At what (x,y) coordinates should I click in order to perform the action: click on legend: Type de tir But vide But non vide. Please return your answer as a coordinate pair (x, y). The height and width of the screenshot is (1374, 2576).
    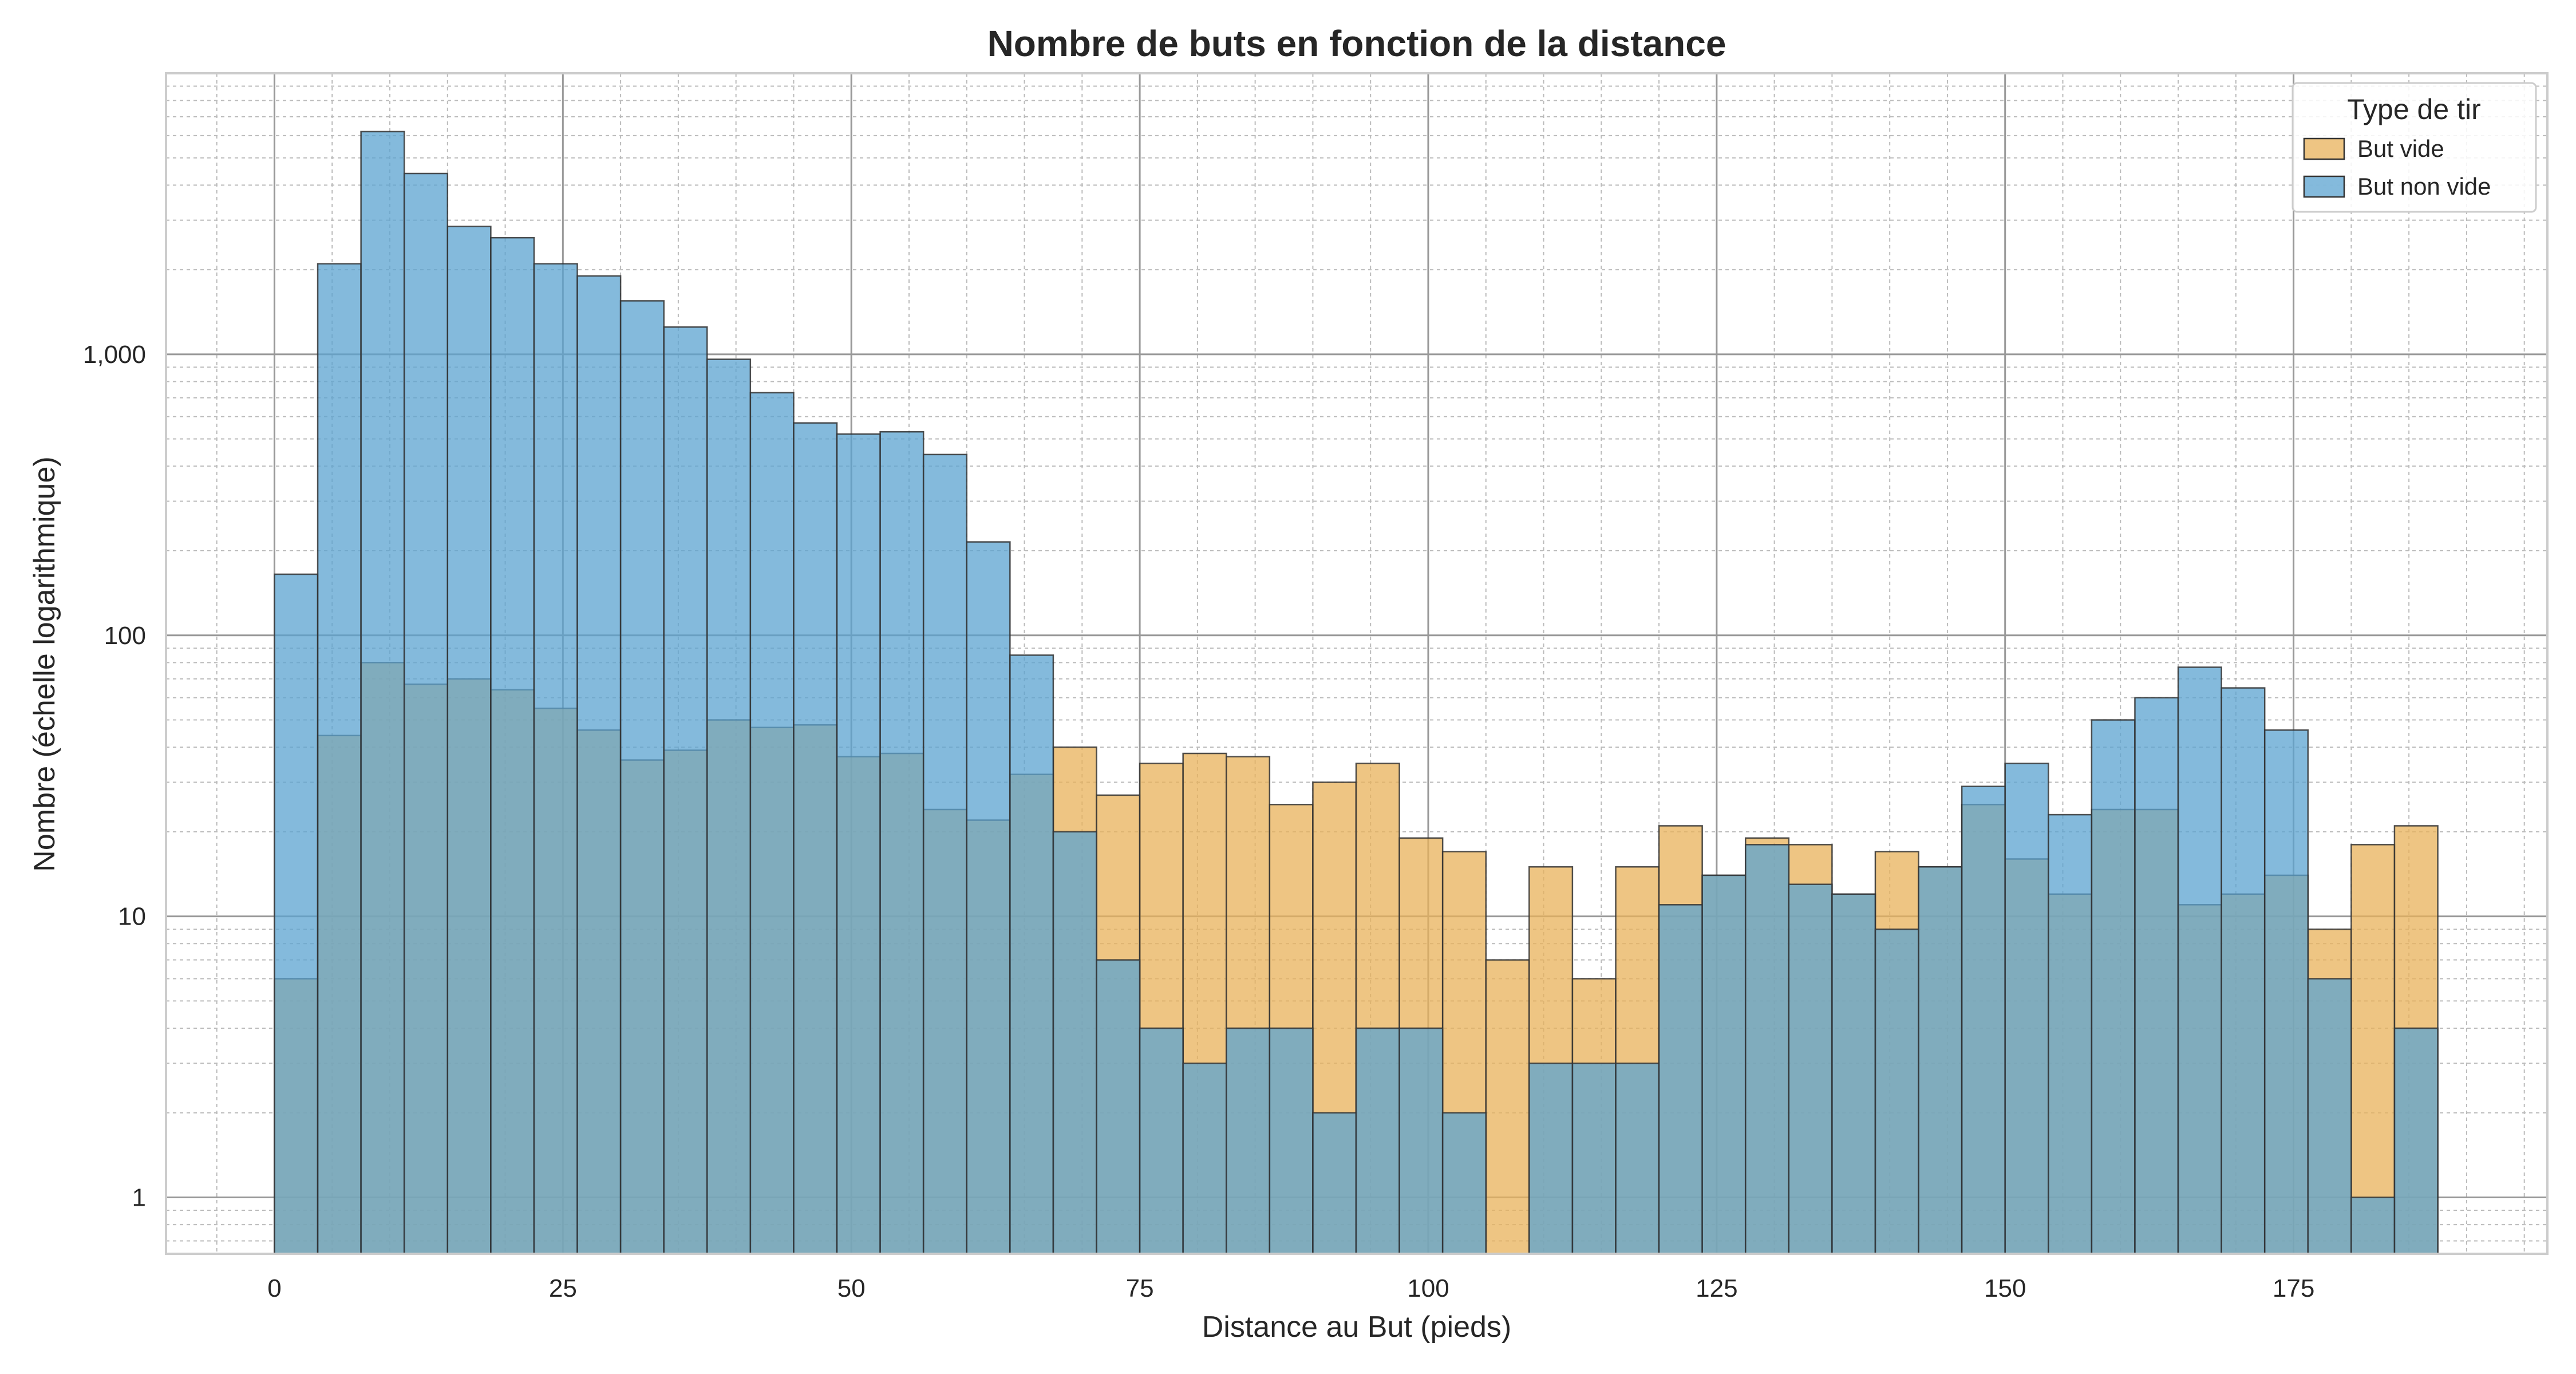
    Looking at the image, I should click on (2414, 147).